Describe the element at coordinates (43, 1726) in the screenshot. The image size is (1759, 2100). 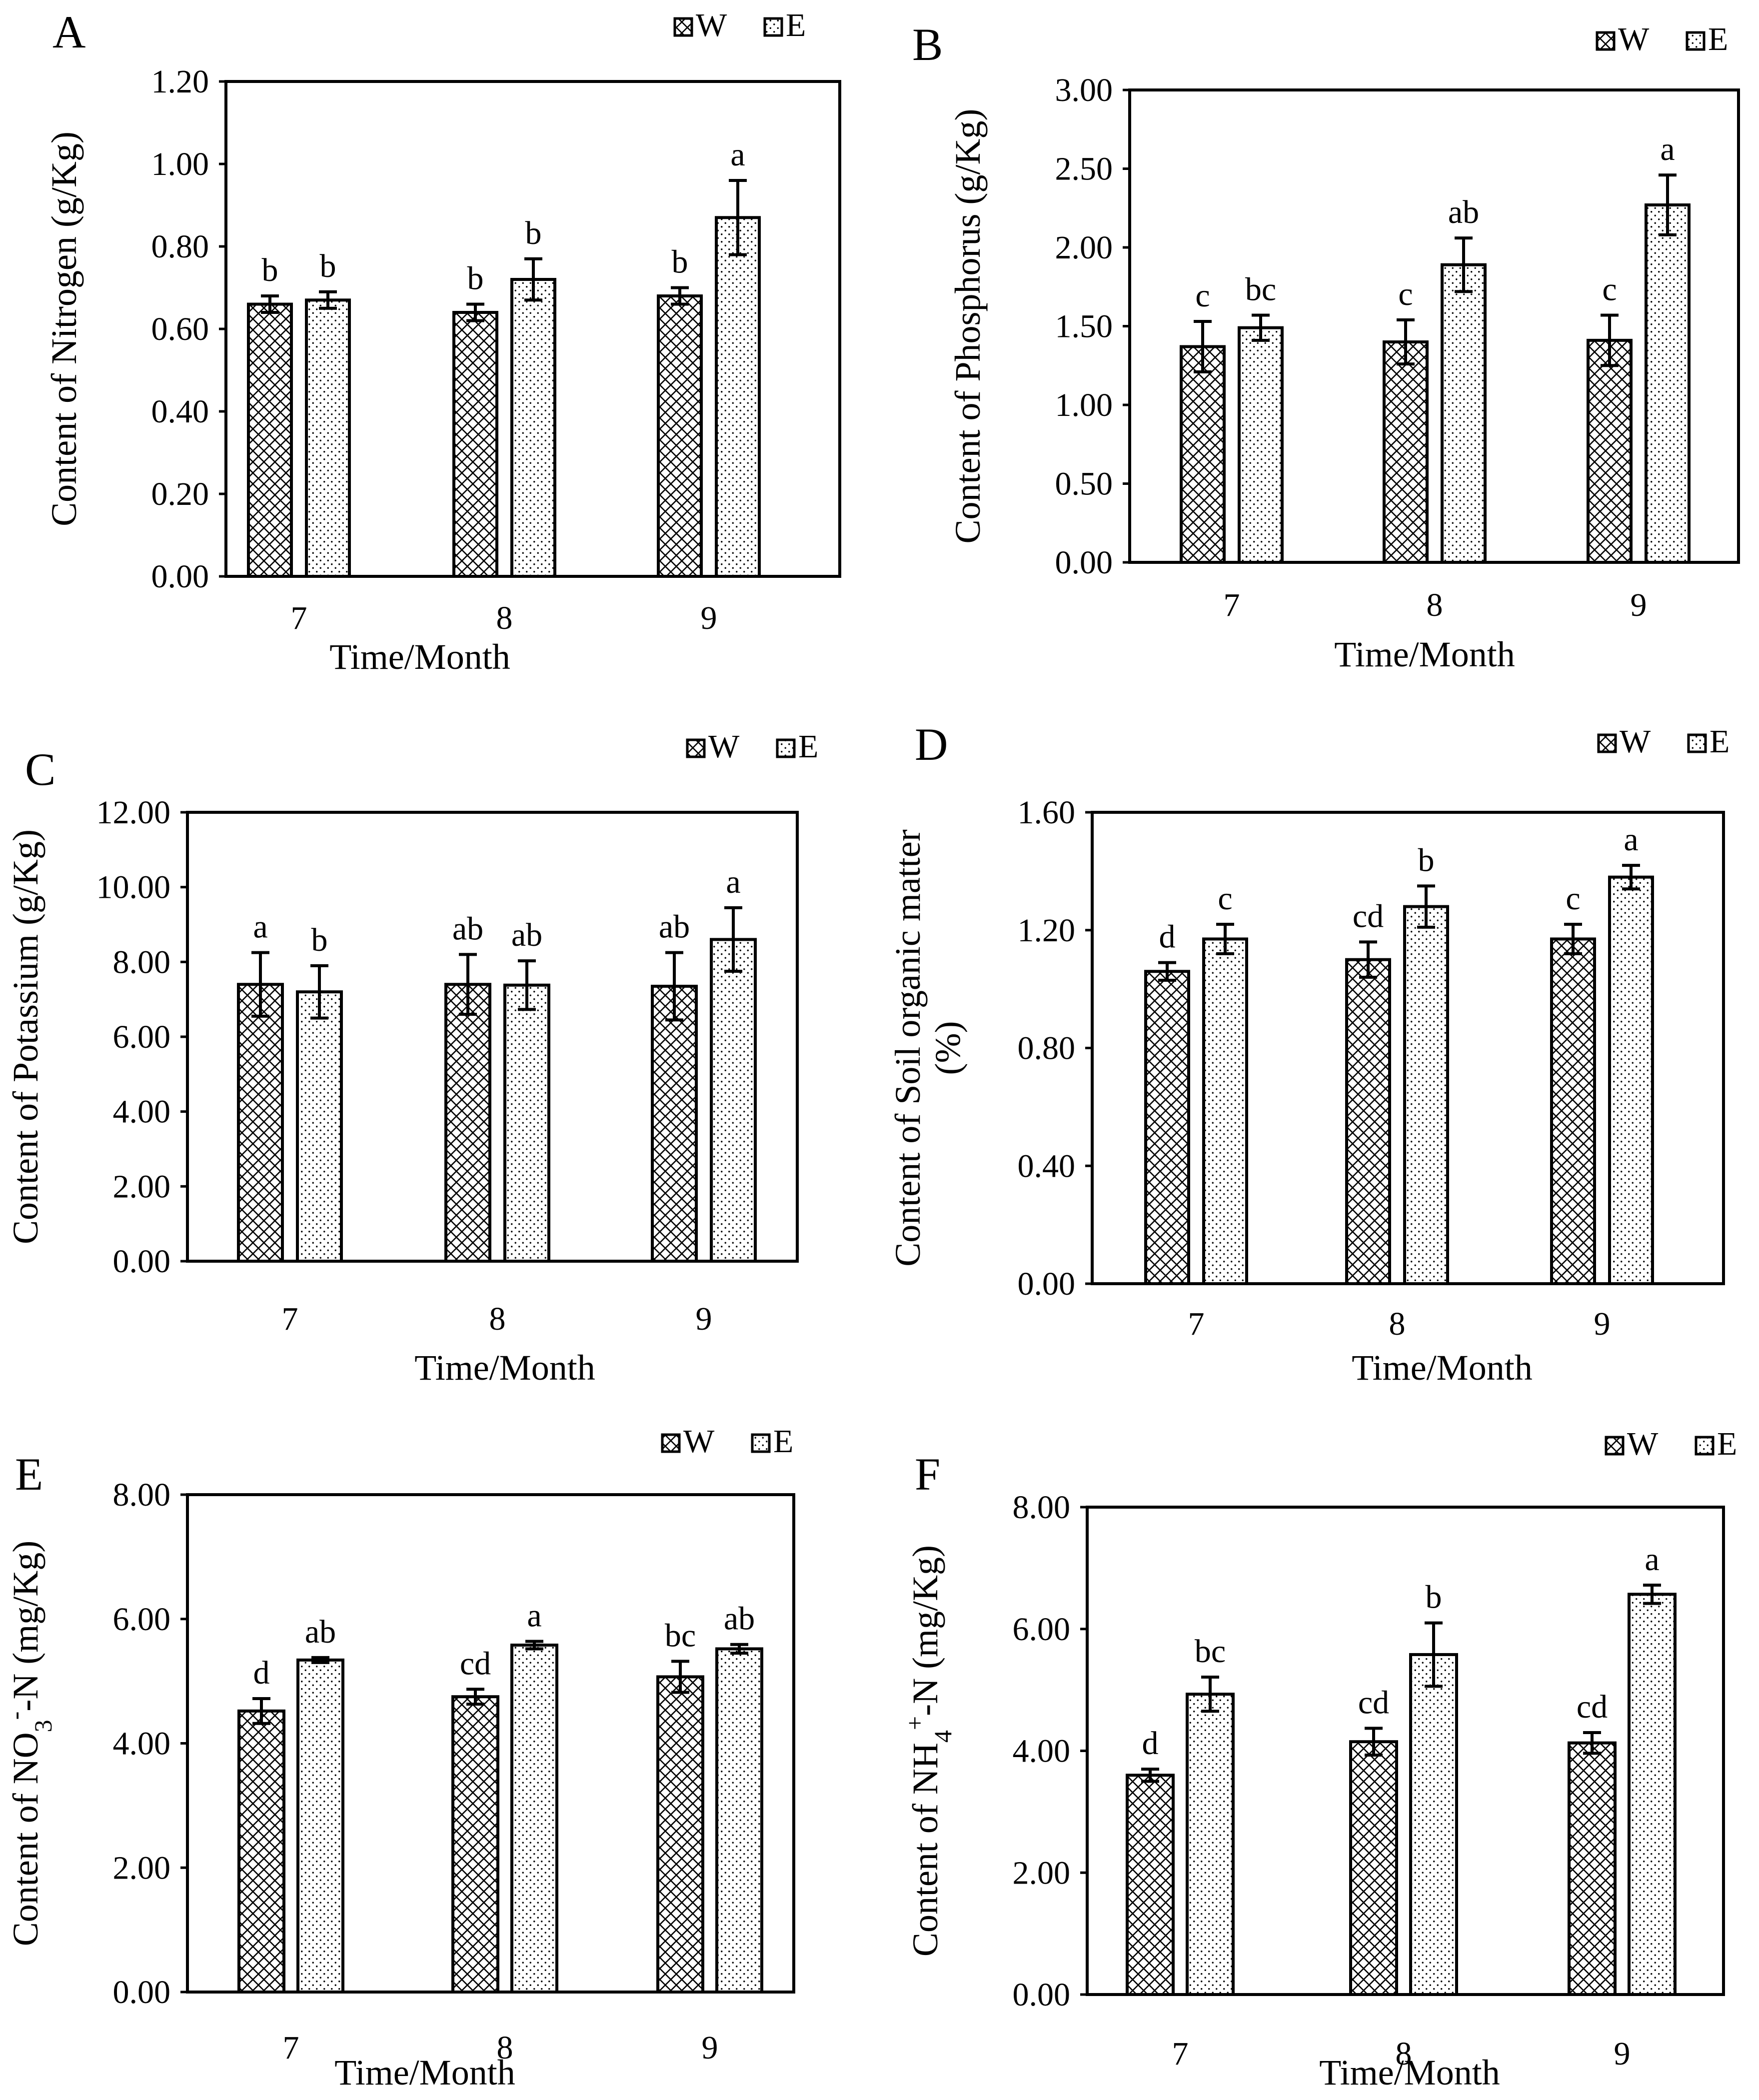
I see `y-axis-label-subscript: 3` at that location.